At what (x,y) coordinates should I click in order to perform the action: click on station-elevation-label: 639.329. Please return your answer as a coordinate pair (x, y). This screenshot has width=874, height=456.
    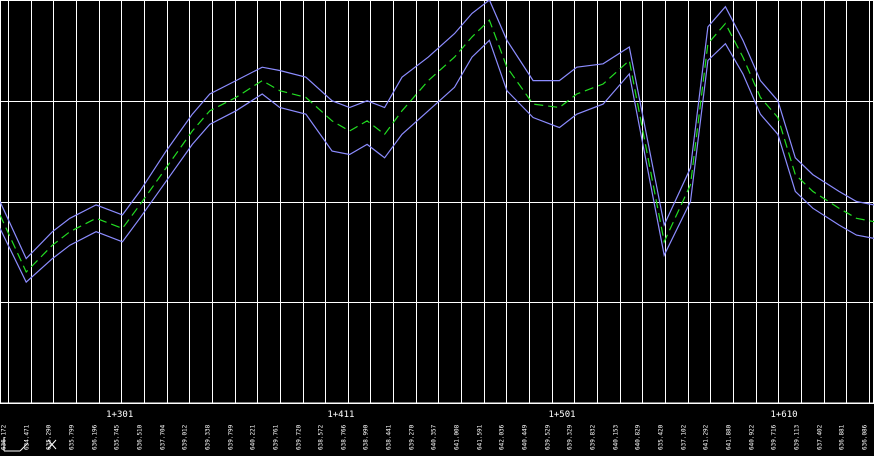
    Looking at the image, I should click on (570, 437).